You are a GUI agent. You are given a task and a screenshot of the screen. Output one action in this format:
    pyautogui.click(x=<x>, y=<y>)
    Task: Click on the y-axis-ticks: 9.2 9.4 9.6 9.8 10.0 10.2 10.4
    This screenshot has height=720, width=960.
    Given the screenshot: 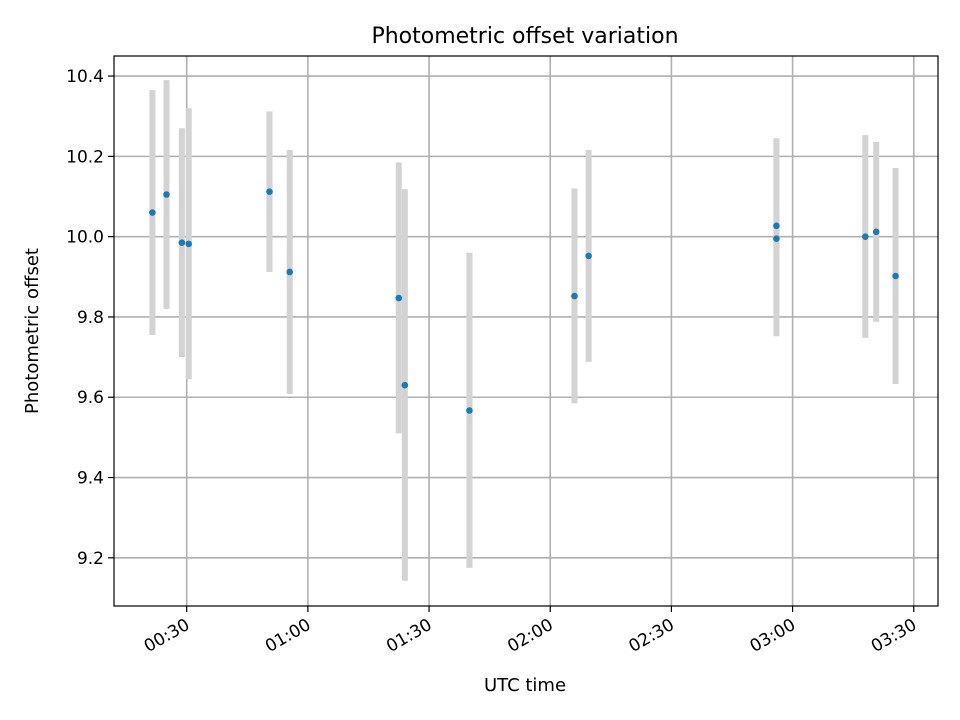 What is the action you would take?
    pyautogui.click(x=90, y=318)
    